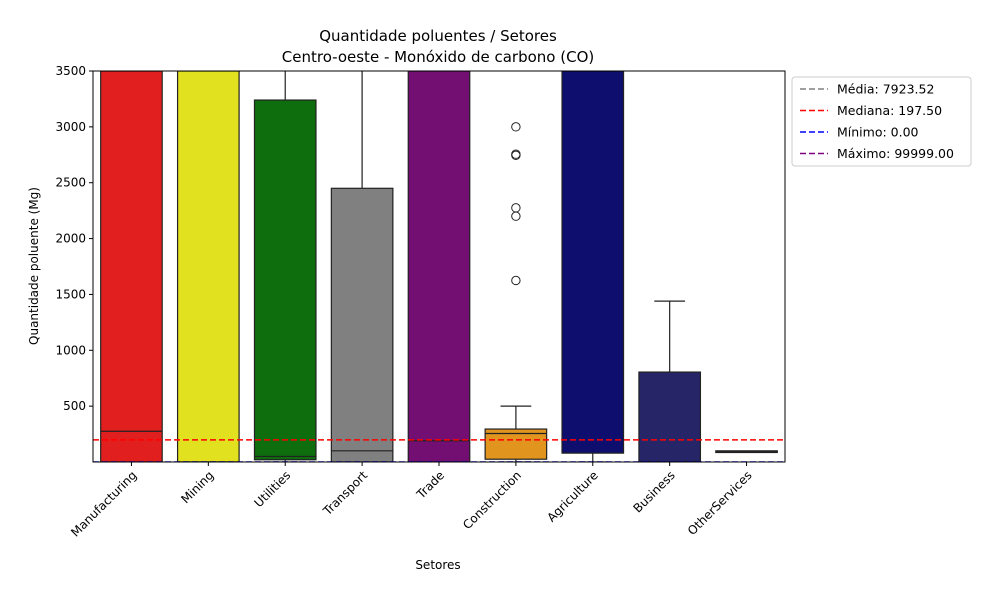 The image size is (1000, 600). I want to click on legend-entry: Mediana: 197.50, so click(889, 110).